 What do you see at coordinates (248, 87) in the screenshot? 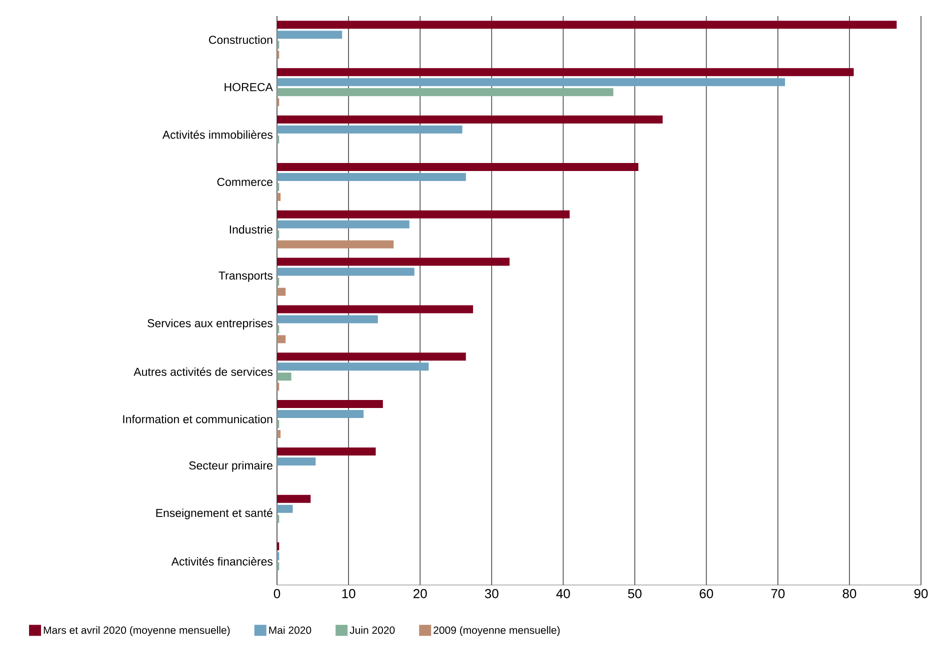
I see `y-tick-label: HORECA` at bounding box center [248, 87].